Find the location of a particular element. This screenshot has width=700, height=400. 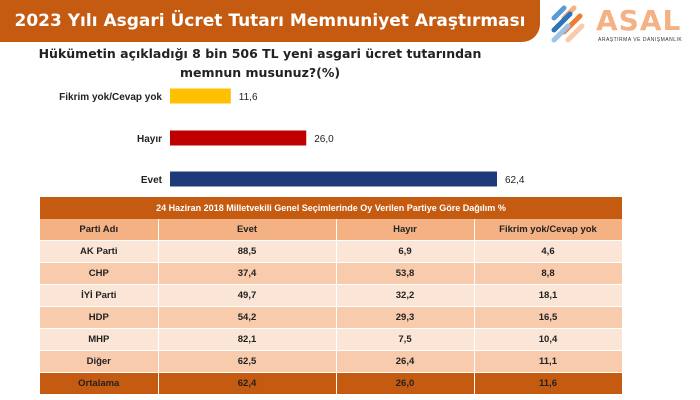

bar-category-label: Evet is located at coordinates (152, 180).